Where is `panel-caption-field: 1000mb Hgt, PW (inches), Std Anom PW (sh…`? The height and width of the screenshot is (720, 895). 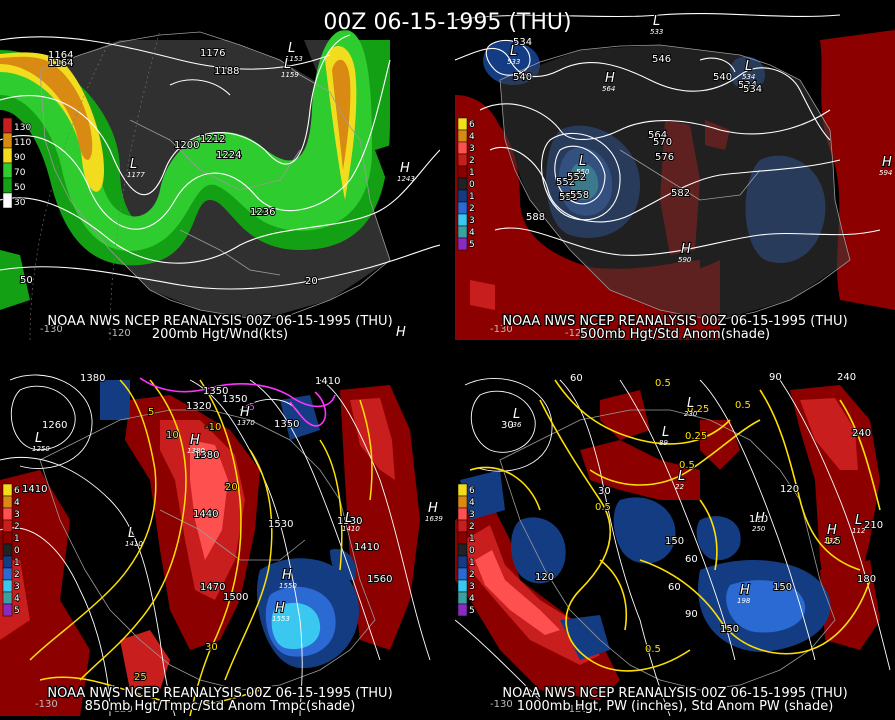
panel-caption-field: 1000mb Hgt, PW (inches), Std Anom PW (sh… is located at coordinates (675, 706).